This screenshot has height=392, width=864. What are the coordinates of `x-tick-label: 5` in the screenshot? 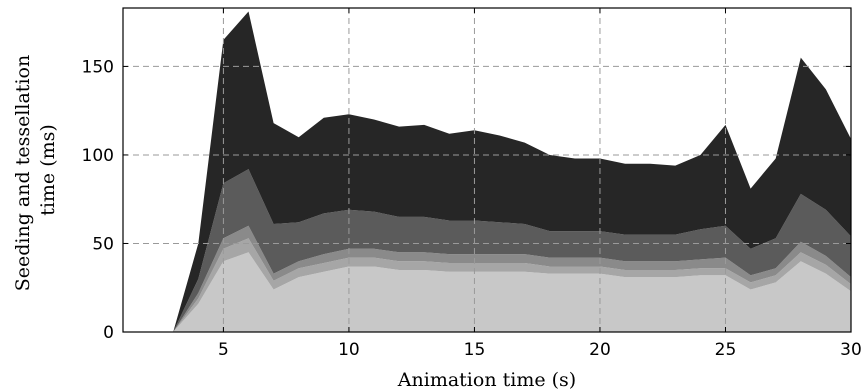 It's located at (223, 350).